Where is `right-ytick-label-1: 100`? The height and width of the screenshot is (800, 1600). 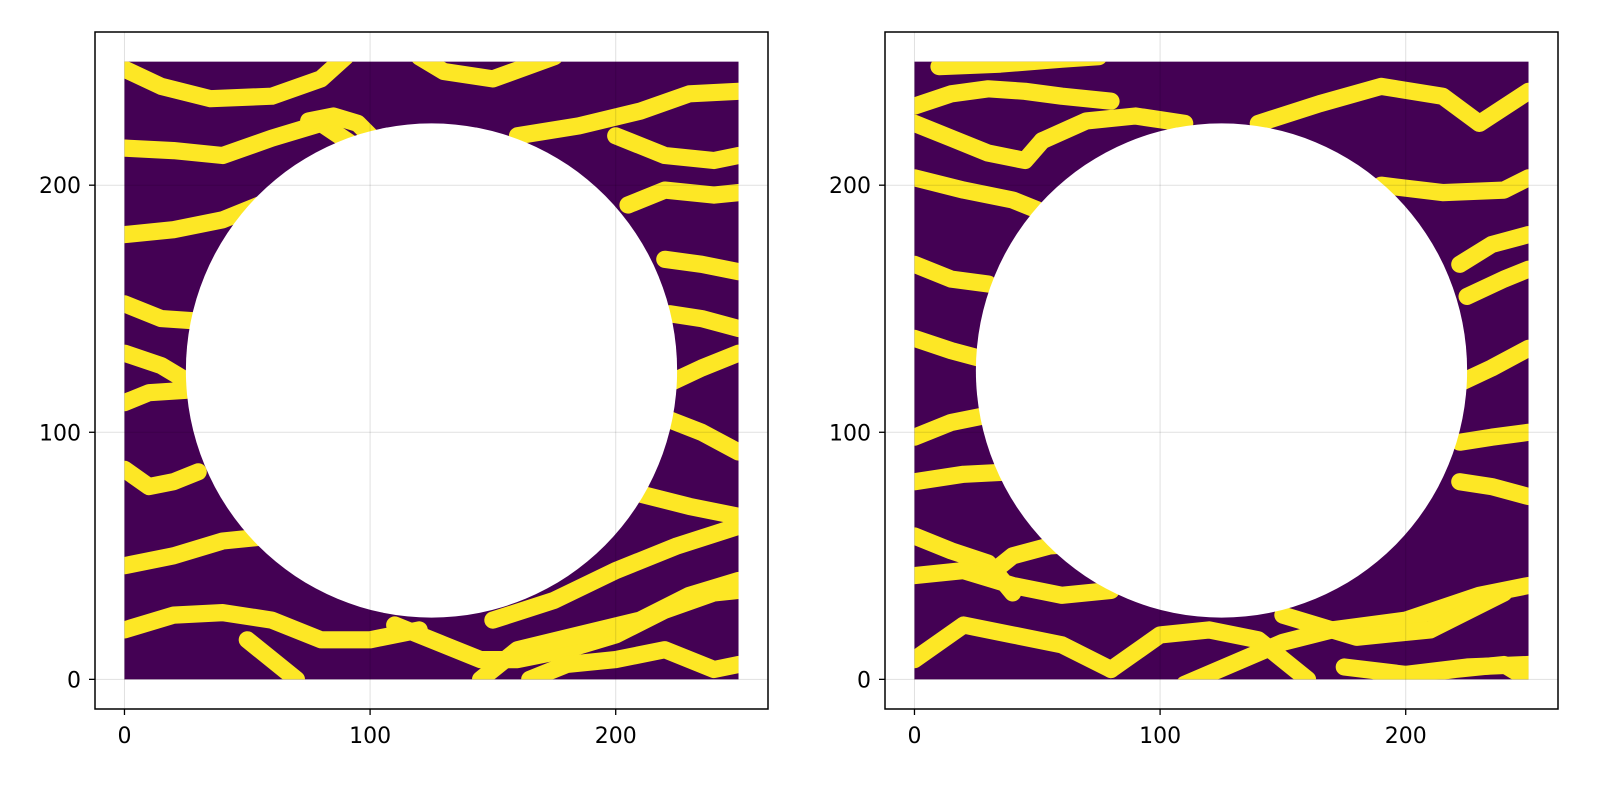 right-ytick-label-1: 100 is located at coordinates (850, 433).